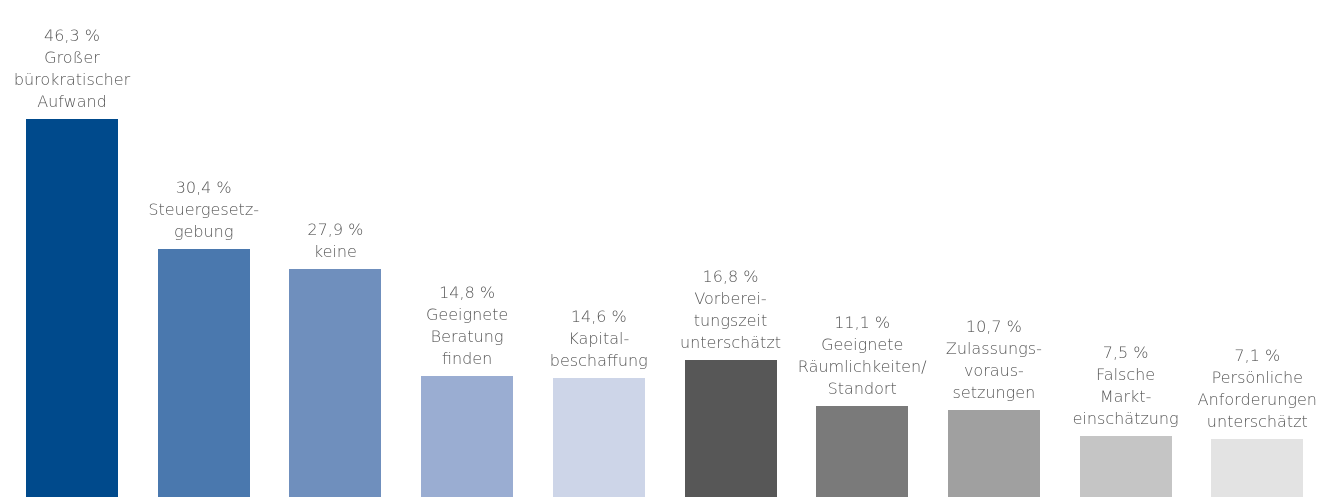  Describe the element at coordinates (862, 323) in the screenshot. I see `value-label: 11,1 %` at that location.